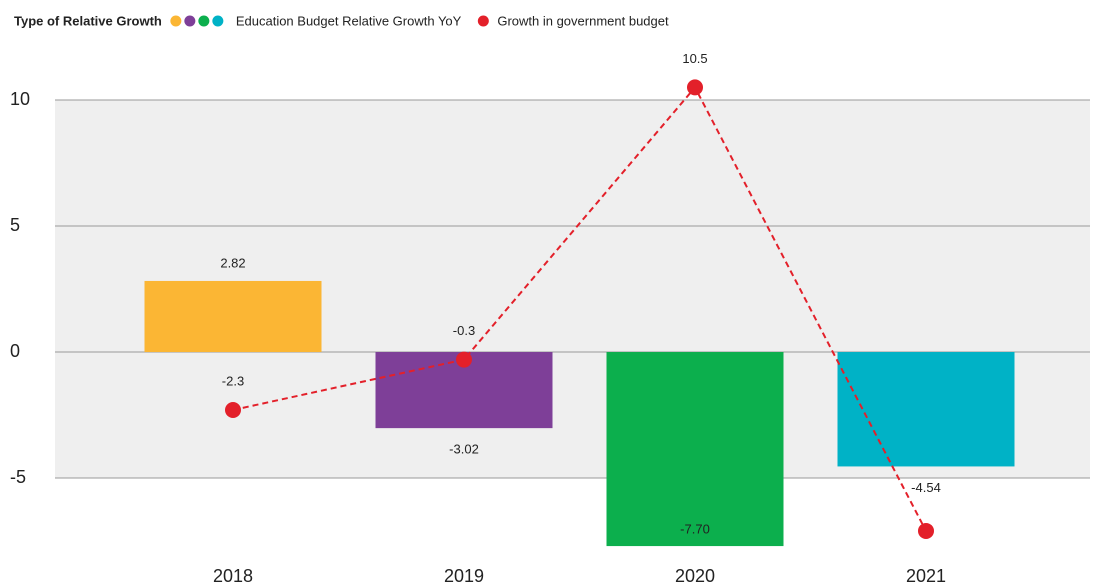 The width and height of the screenshot is (1104, 587). What do you see at coordinates (20, 99) in the screenshot?
I see `y-tick-label: 10` at bounding box center [20, 99].